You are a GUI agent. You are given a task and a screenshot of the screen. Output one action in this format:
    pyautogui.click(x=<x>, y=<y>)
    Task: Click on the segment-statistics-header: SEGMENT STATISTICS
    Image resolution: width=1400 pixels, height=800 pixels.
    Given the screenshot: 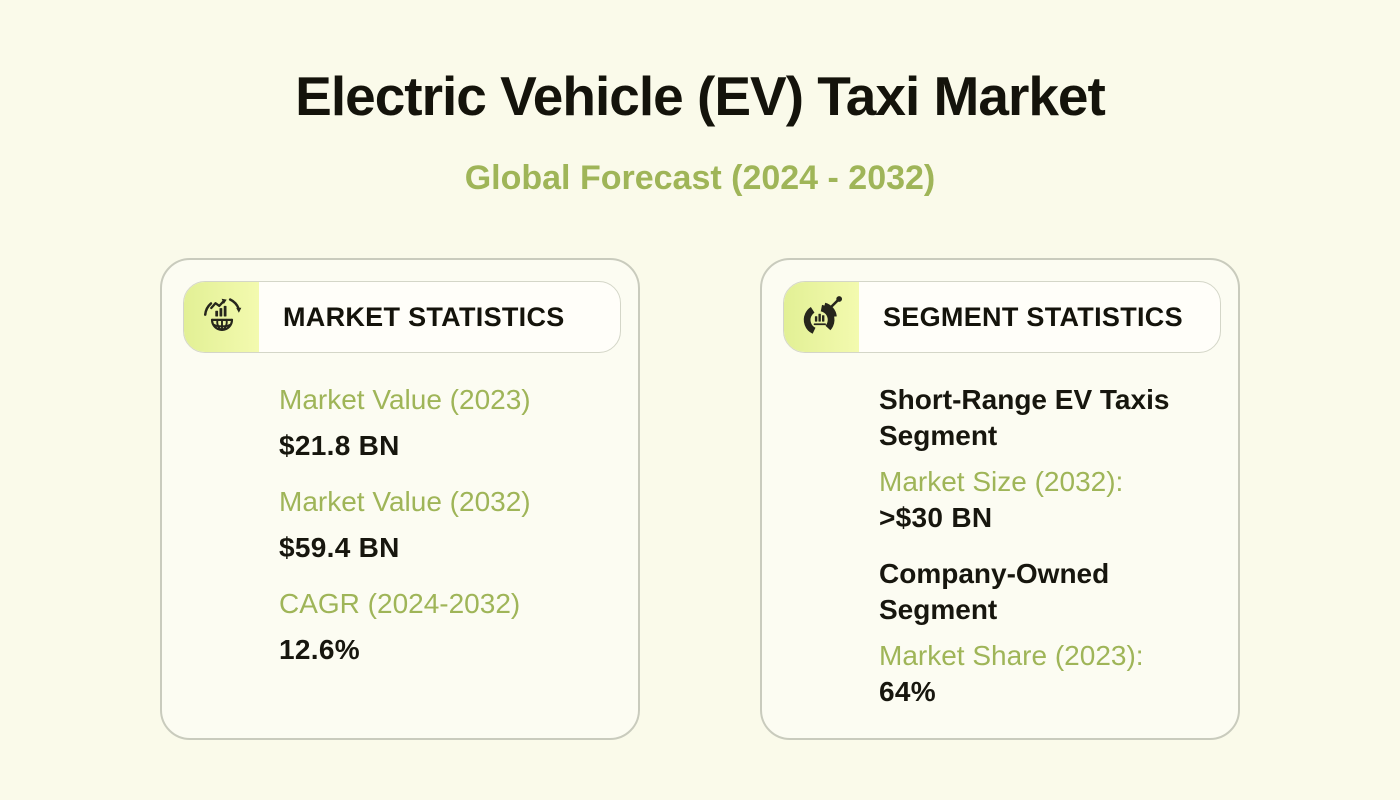 What is the action you would take?
    pyautogui.click(x=1002, y=317)
    